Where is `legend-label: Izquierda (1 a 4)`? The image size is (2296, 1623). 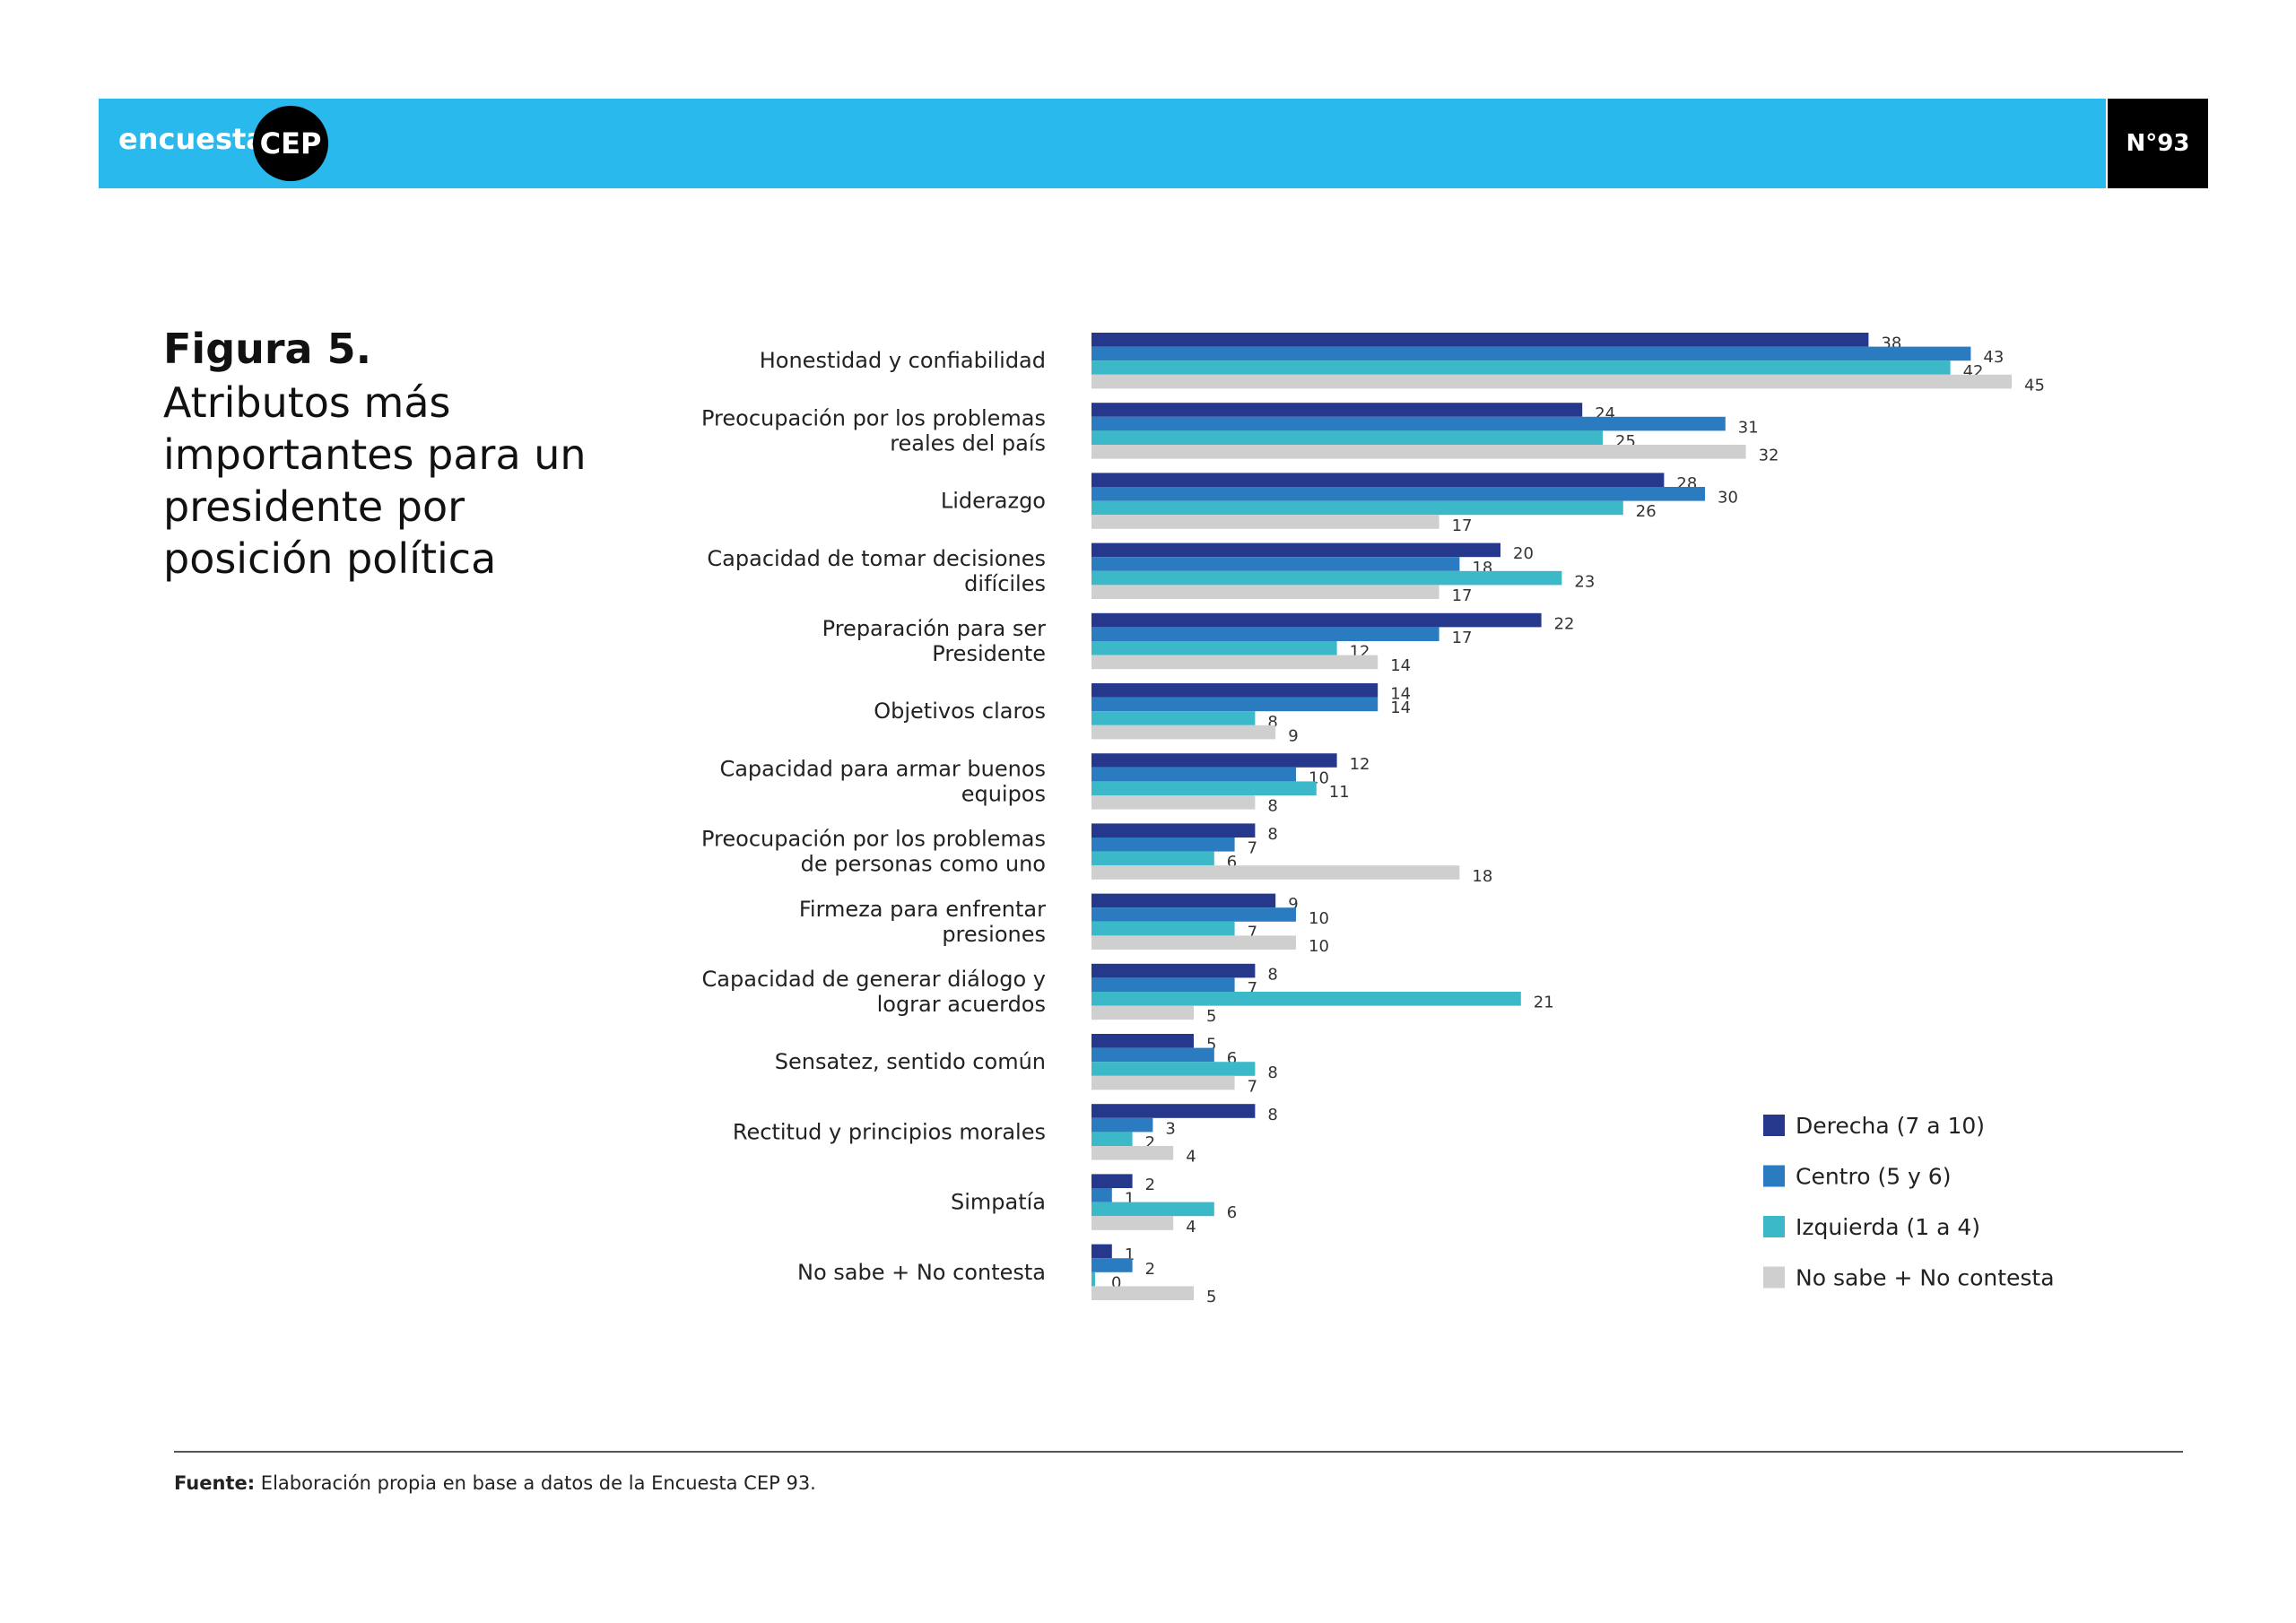
legend-label: Izquierda (1 a 4) is located at coordinates (1888, 1227).